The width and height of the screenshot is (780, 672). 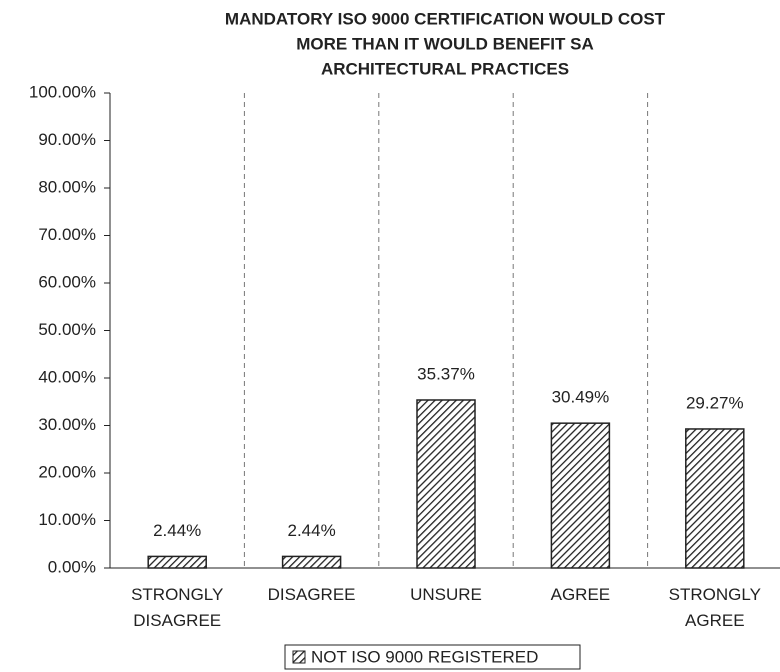 What do you see at coordinates (177, 607) in the screenshot?
I see `x-tick-label: STRONGLY DISAGREE` at bounding box center [177, 607].